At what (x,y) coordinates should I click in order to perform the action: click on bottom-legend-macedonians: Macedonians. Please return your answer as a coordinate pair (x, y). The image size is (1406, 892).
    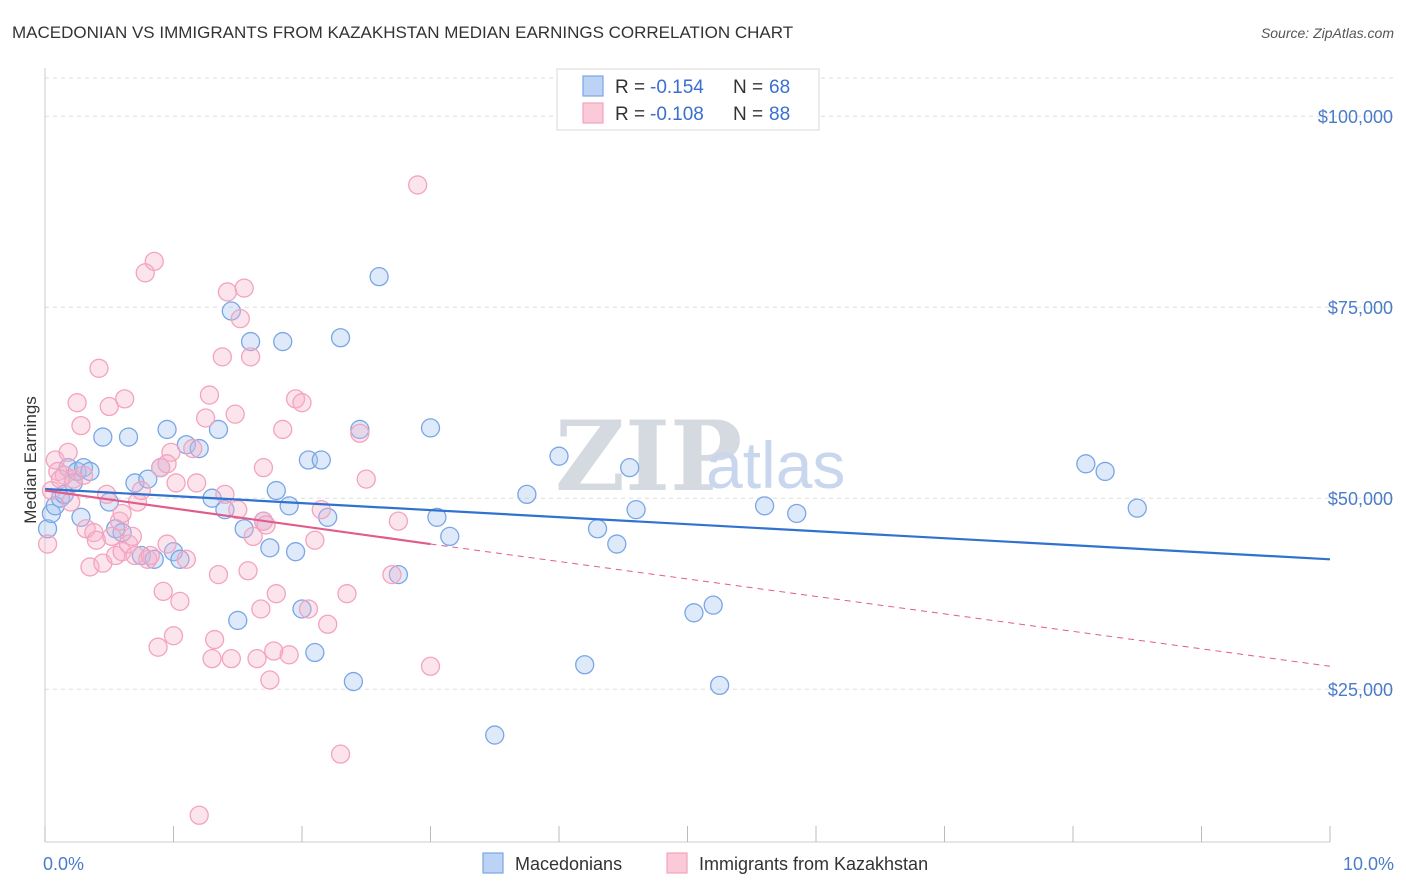
    Looking at the image, I should click on (568, 864).